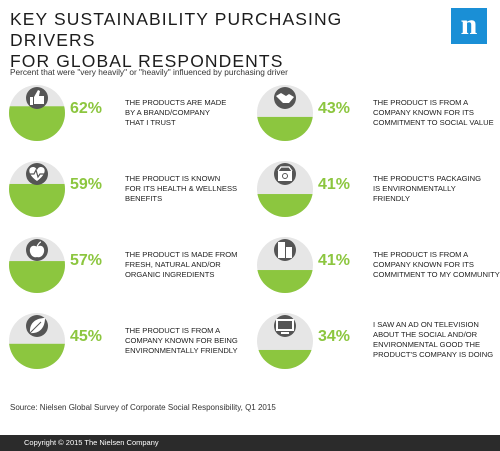  What do you see at coordinates (181, 340) in the screenshot?
I see `driver-description-line: COMPANY KNOWN FOR BEING` at bounding box center [181, 340].